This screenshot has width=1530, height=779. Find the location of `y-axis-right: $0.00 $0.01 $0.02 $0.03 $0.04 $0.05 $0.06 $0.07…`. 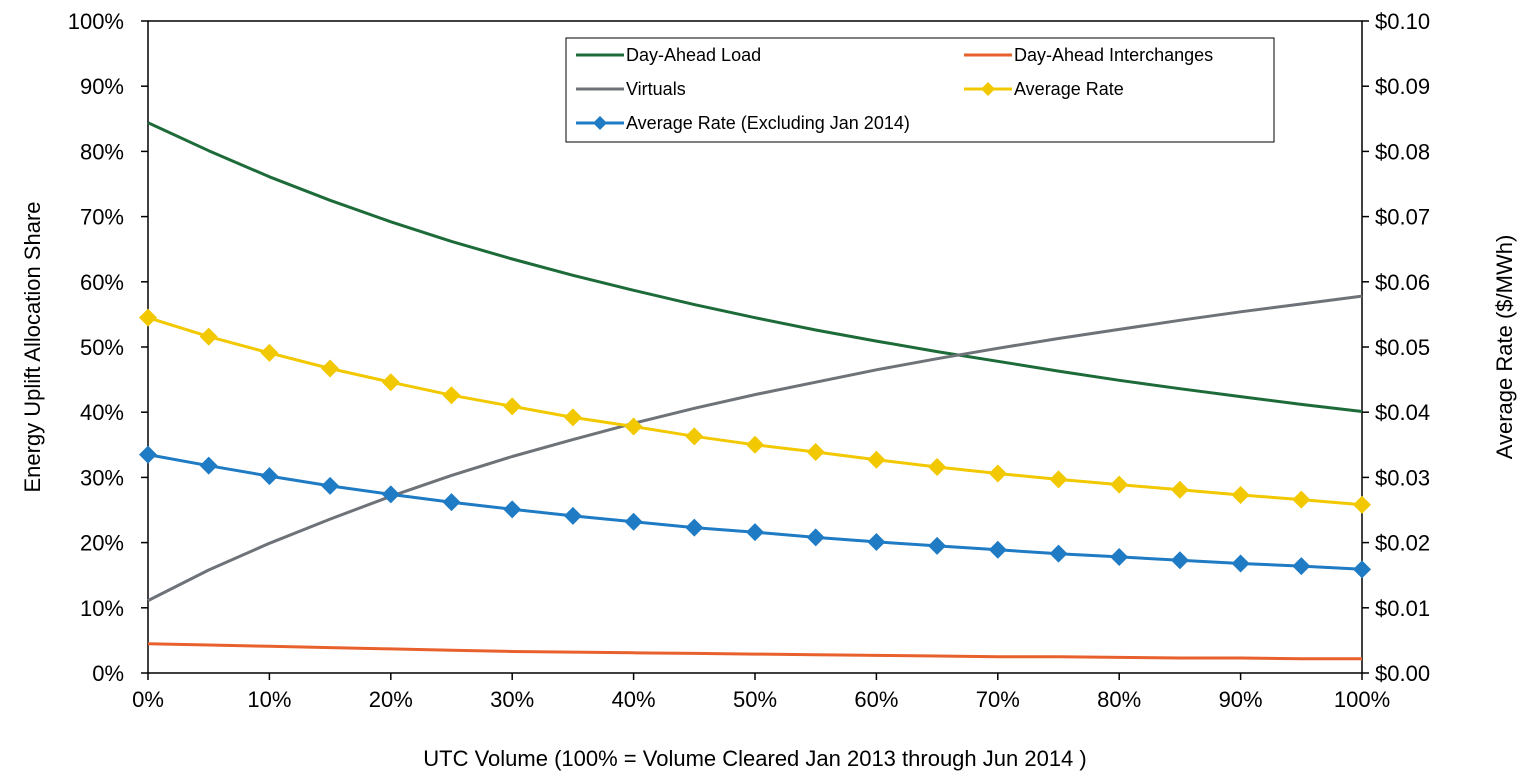

y-axis-right: $0.00 $0.01 $0.02 $0.03 $0.04 $0.05 $0.06 $0.07… is located at coordinates (1396, 347).